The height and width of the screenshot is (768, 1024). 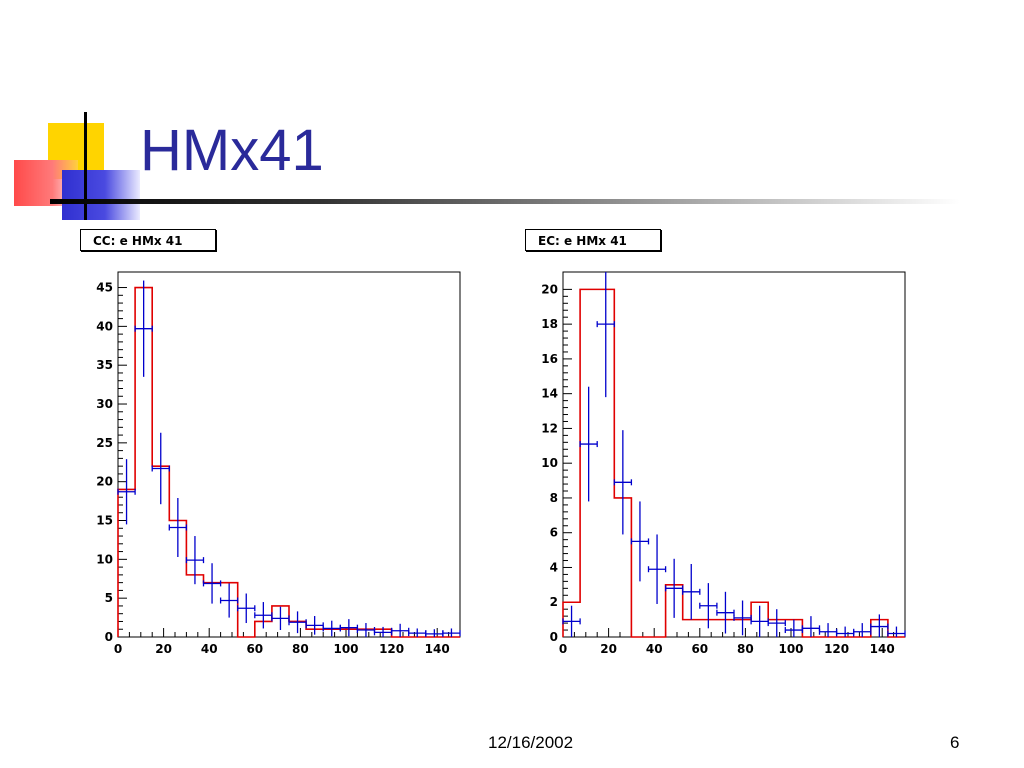 What do you see at coordinates (554, 637) in the screenshot?
I see `ec-y-tick-label: 0` at bounding box center [554, 637].